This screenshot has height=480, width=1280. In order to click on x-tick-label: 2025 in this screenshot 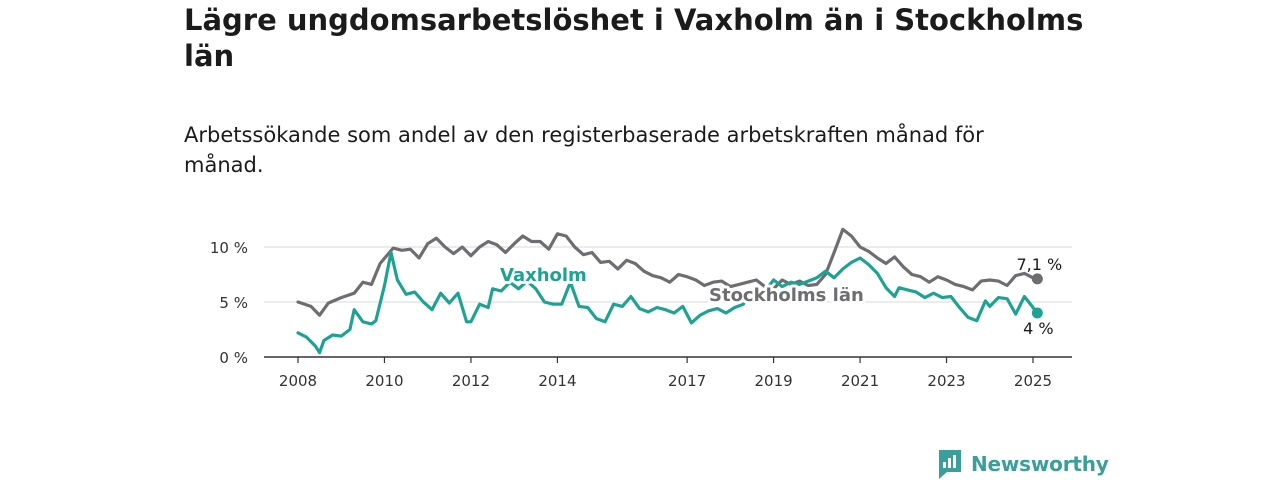, I will do `click(1033, 381)`.